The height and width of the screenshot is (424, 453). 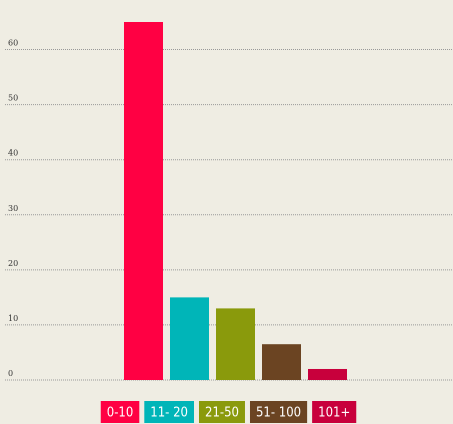 I want to click on y-tick-label: 40, so click(x=13, y=153).